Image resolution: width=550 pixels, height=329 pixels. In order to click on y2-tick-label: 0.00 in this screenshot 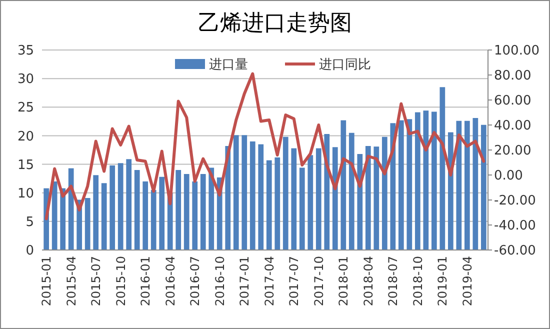, I will do `click(508, 176)`.